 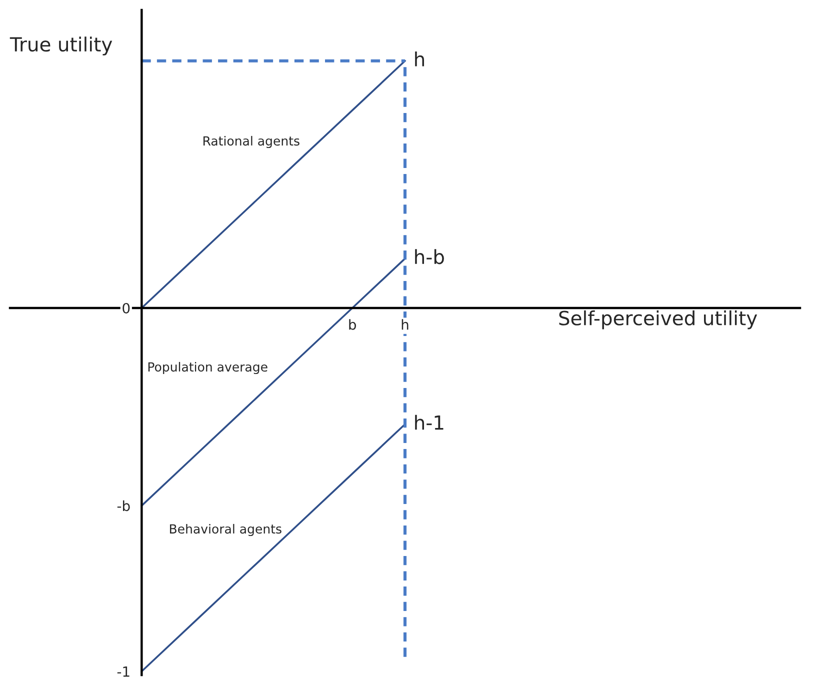 What do you see at coordinates (123, 671) in the screenshot?
I see `y-tick-label: -1` at bounding box center [123, 671].